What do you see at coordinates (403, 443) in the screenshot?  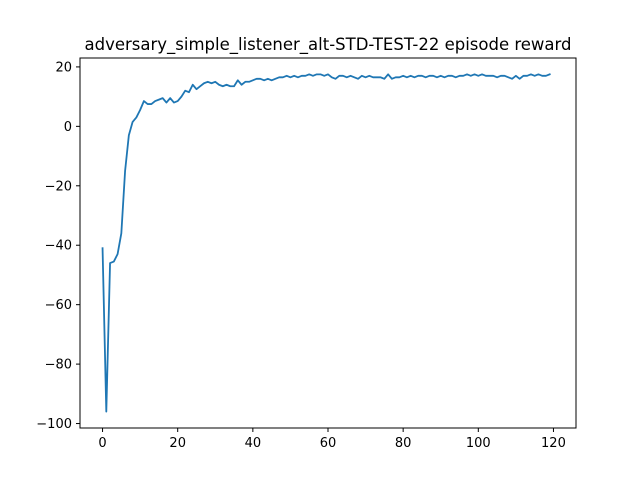 I see `x-tick-label: 80` at bounding box center [403, 443].